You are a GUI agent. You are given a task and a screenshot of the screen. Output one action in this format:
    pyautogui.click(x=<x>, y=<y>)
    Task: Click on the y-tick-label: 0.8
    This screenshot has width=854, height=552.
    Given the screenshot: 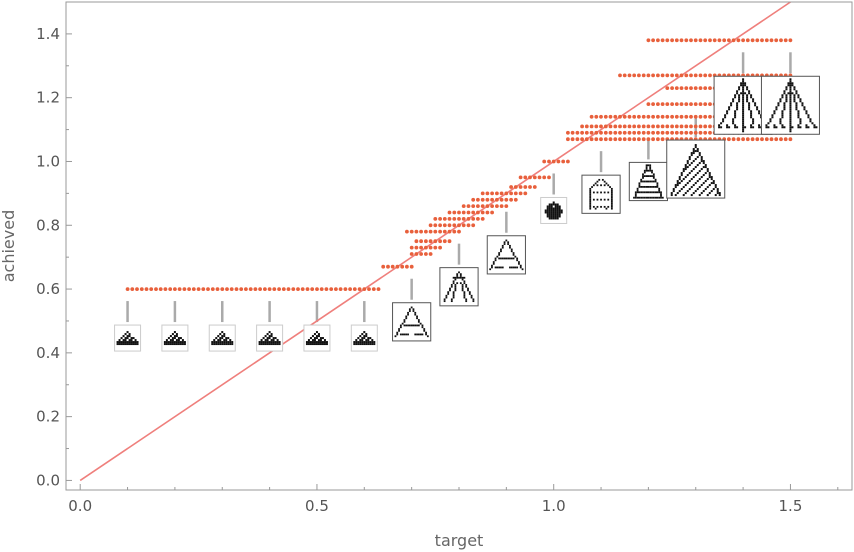 What is the action you would take?
    pyautogui.click(x=48, y=225)
    